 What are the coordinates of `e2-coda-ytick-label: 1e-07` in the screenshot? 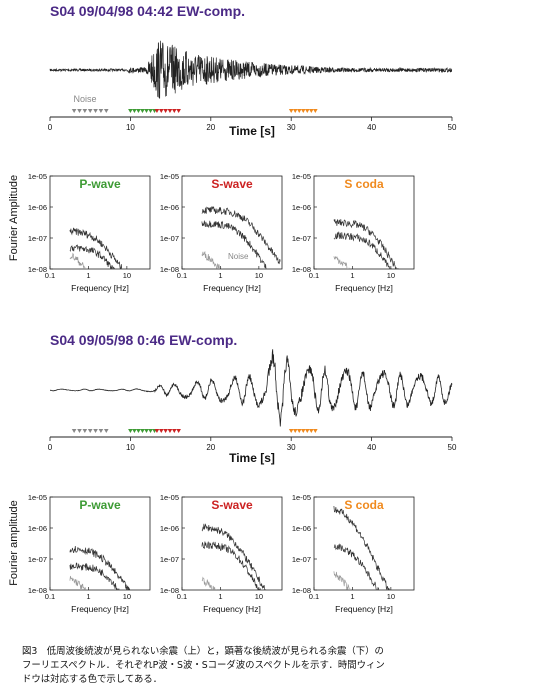 It's located at (301, 559).